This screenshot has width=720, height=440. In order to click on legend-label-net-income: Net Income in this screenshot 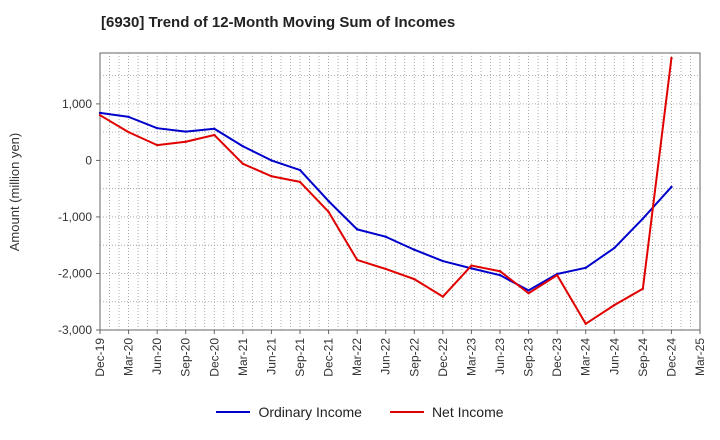, I will do `click(467, 412)`.